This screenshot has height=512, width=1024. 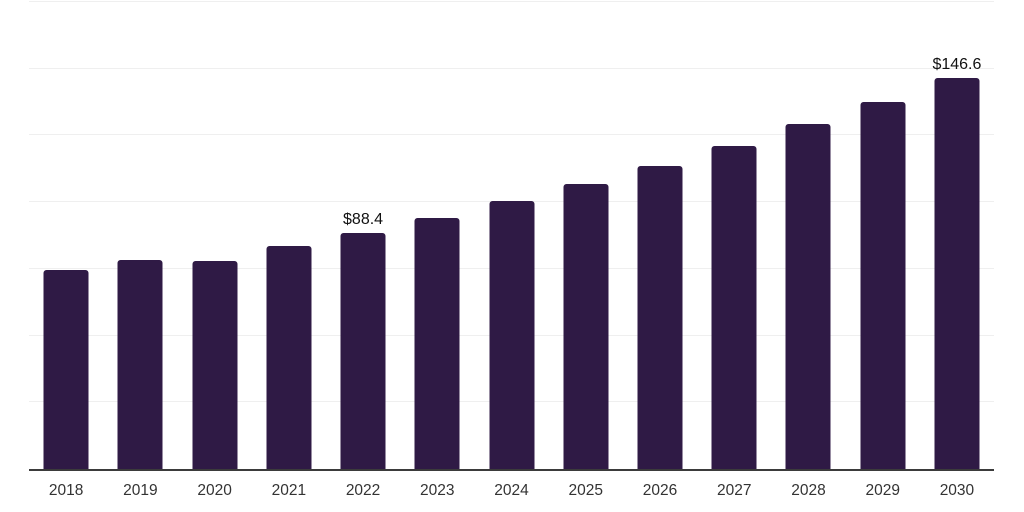 I want to click on bar-2025, so click(x=586, y=326).